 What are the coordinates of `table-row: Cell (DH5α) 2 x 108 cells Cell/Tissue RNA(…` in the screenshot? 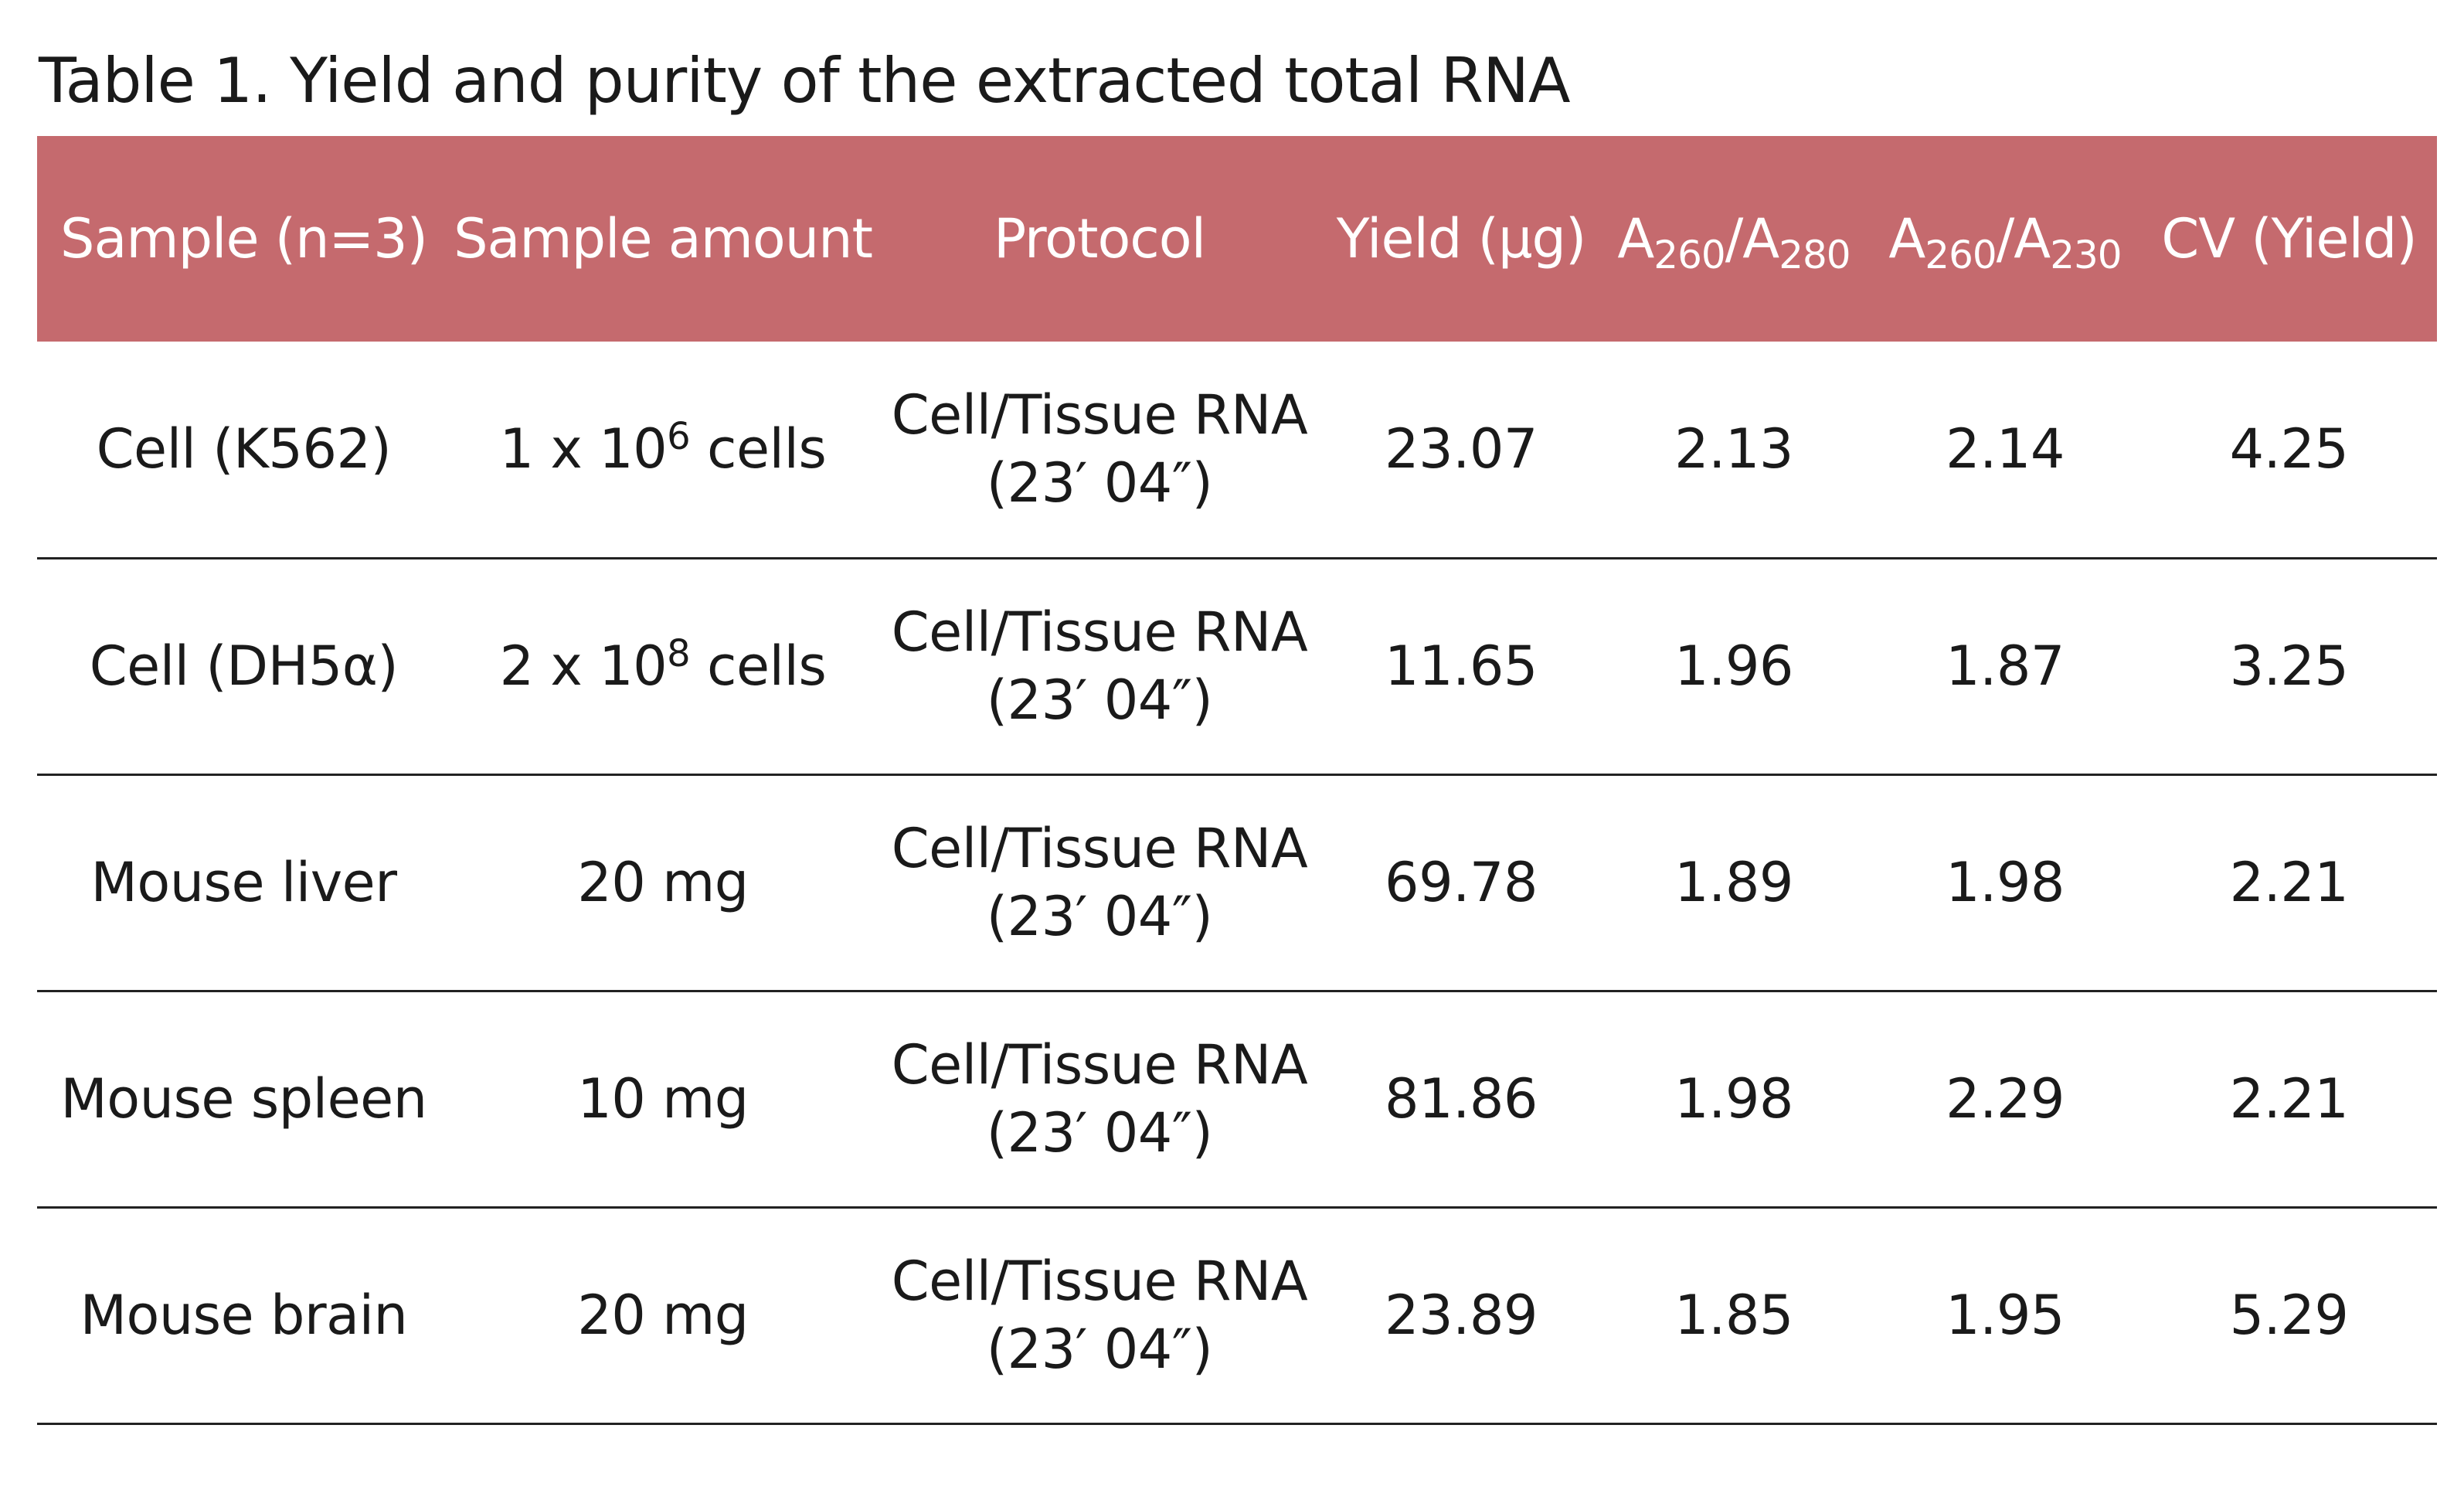 It's located at (1237, 666).